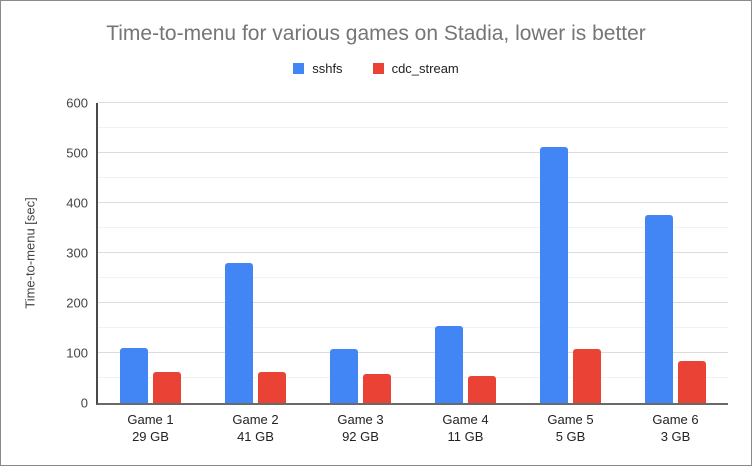  What do you see at coordinates (150, 419) in the screenshot?
I see `x-category-name: Game 1` at bounding box center [150, 419].